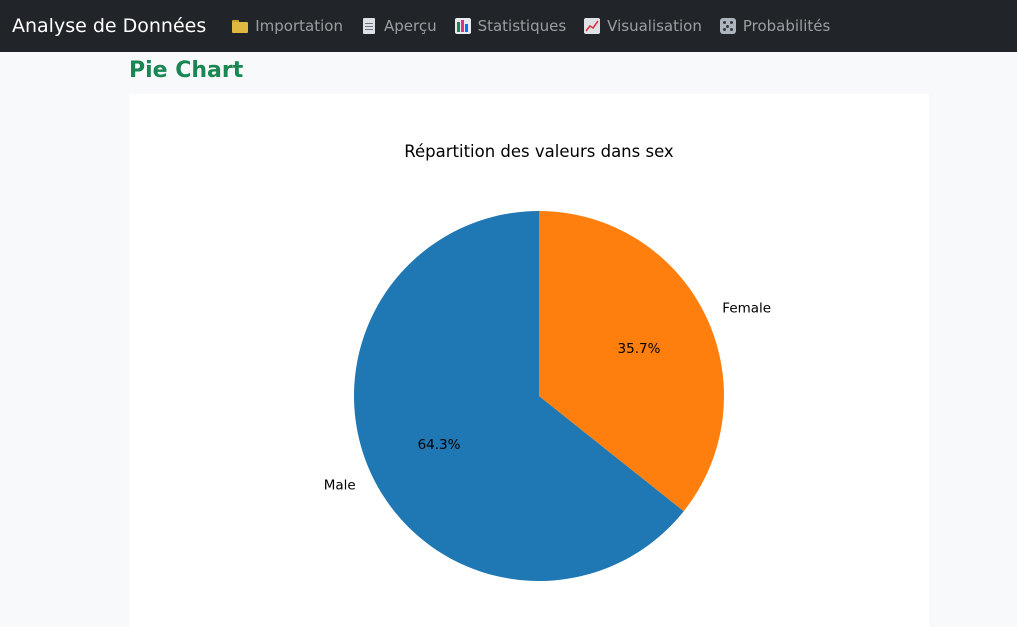 The width and height of the screenshot is (1017, 627). I want to click on page-title: Pie Chart, so click(186, 70).